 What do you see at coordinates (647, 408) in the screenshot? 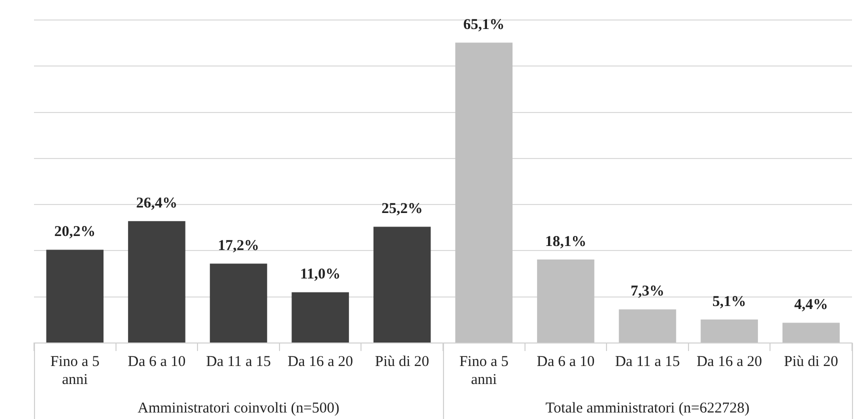
I see `text: Totale amministratori (n=622728)` at bounding box center [647, 408].